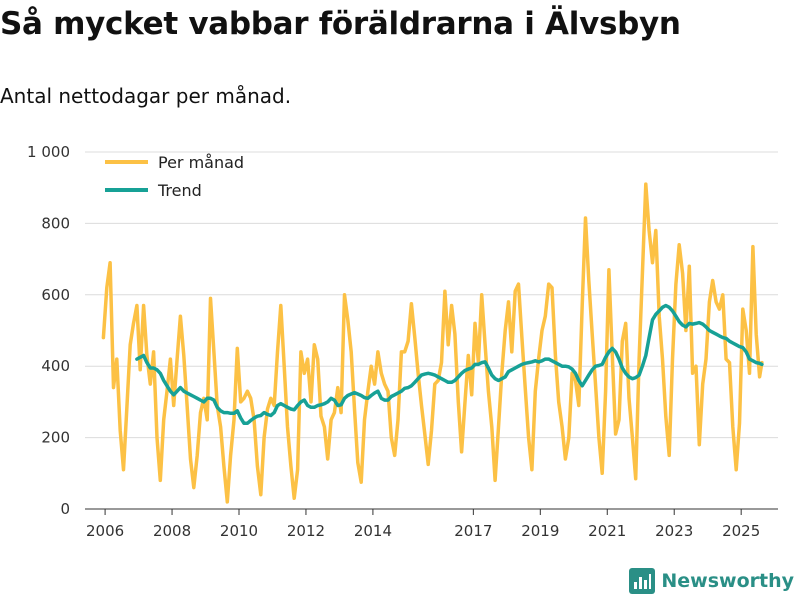 The image size is (800, 600). What do you see at coordinates (105, 531) in the screenshot?
I see `x-tick-label: 2006` at bounding box center [105, 531].